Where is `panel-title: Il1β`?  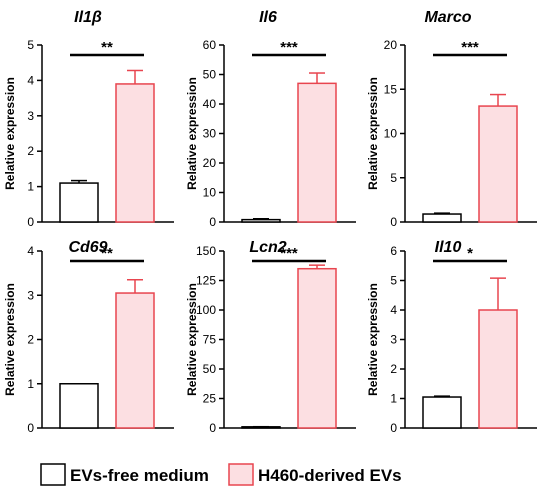 panel-title: Il1β is located at coordinates (88, 17).